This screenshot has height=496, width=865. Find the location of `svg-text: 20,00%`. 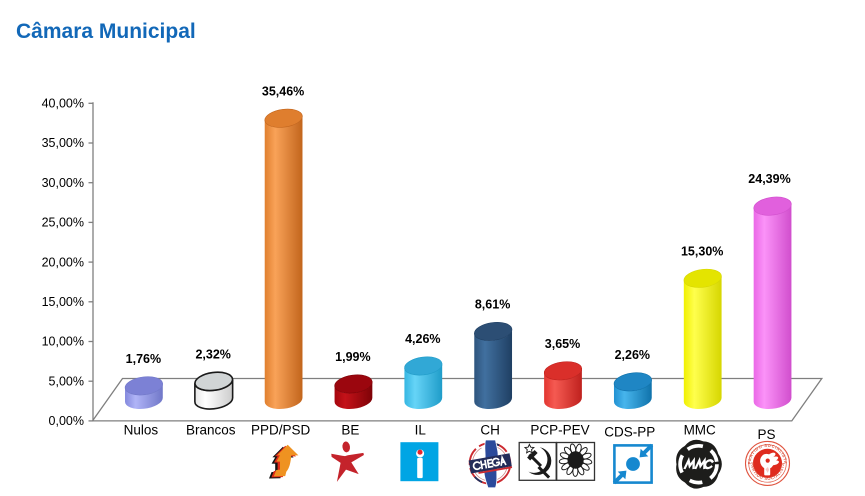

svg-text: 20,00% is located at coordinates (63, 262).